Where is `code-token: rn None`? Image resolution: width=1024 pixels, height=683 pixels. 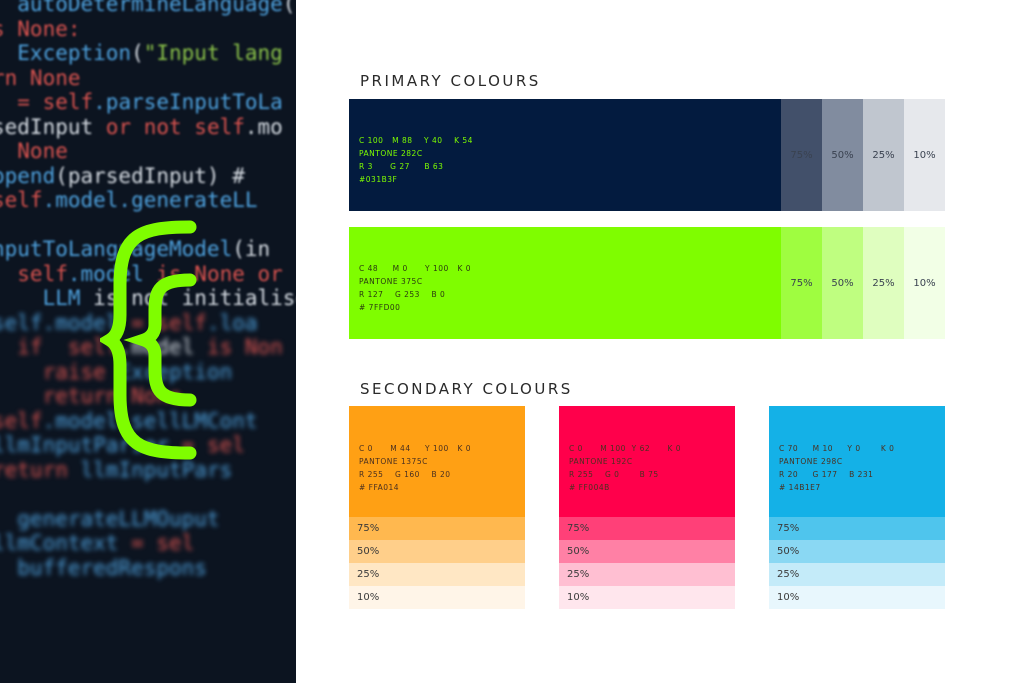
code-token: rn None is located at coordinates (40, 77).